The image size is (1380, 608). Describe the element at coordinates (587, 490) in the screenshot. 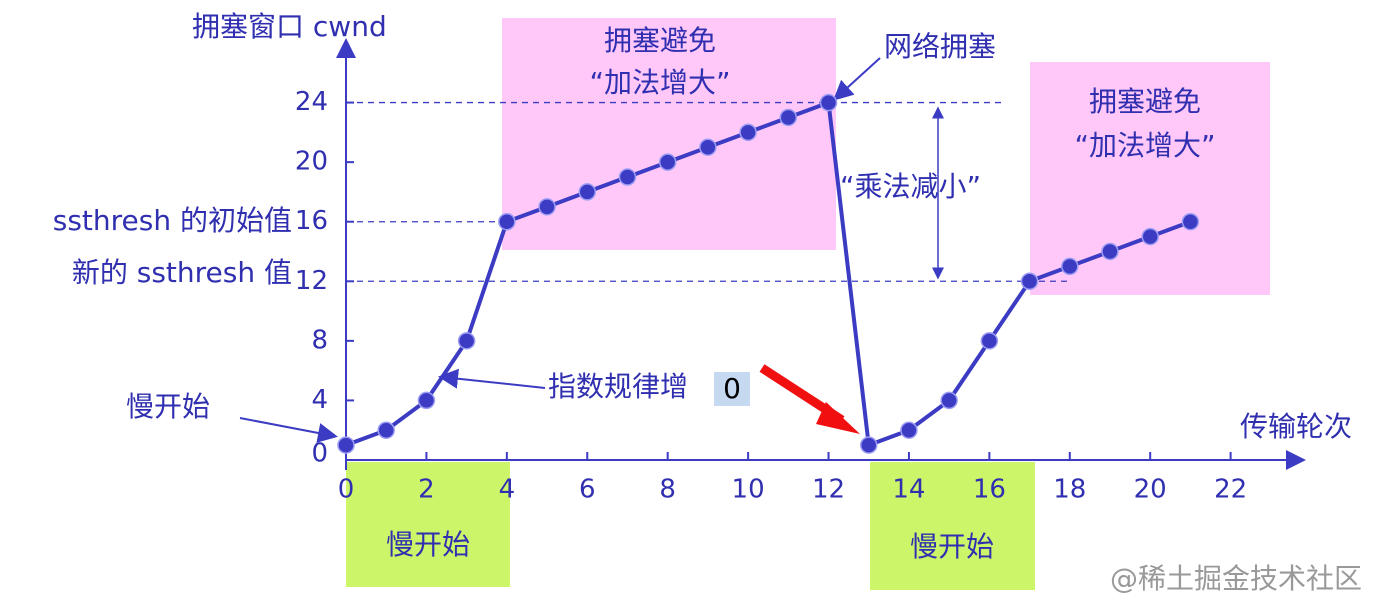

I see `x-tick-label: 6` at that location.